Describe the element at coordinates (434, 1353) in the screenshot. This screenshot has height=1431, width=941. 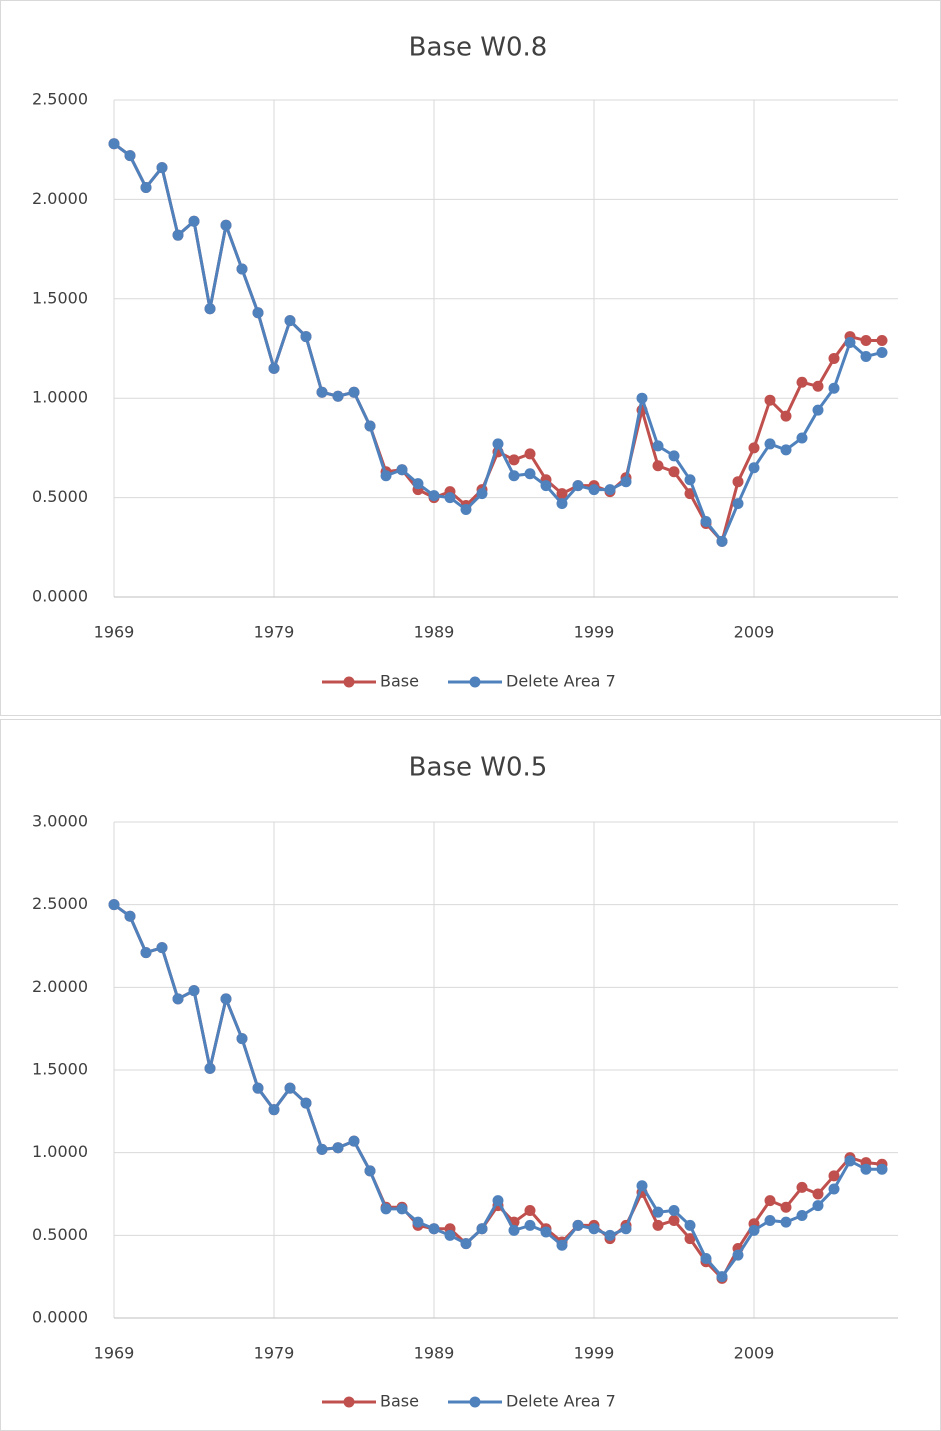
I see `x-tick-label: 1989` at that location.